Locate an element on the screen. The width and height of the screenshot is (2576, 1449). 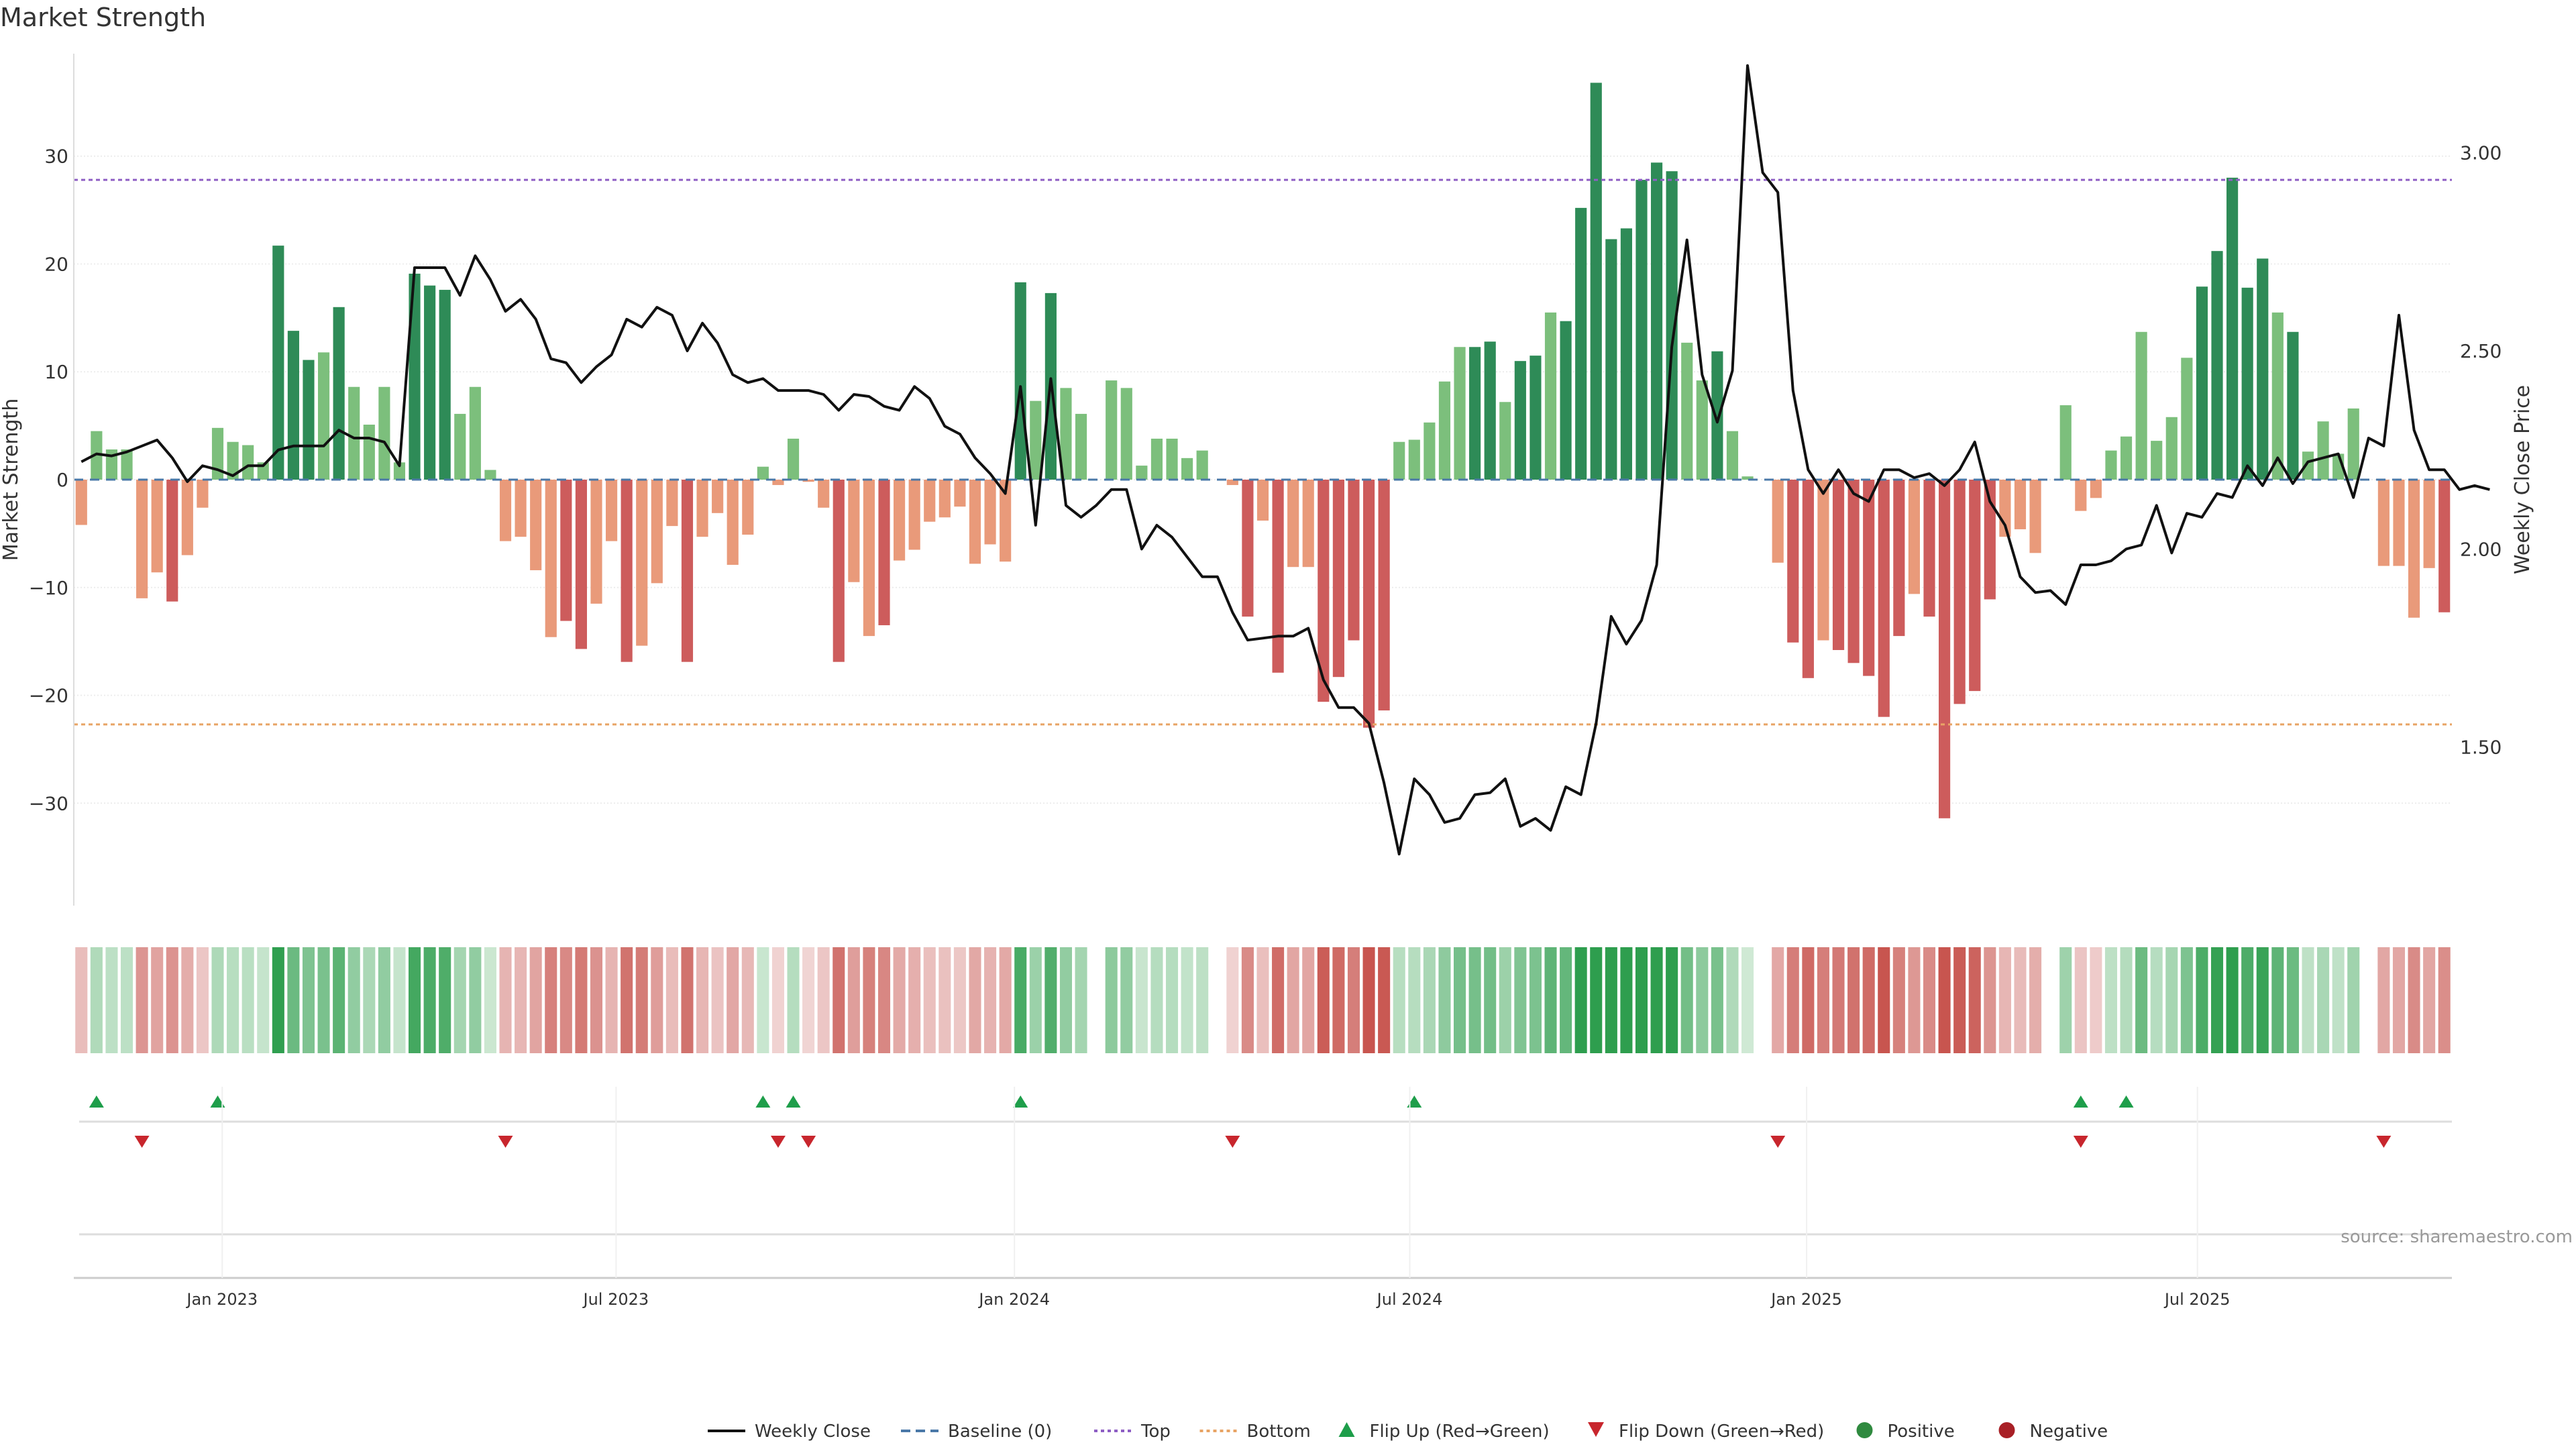
y-tick-label: 0 is located at coordinates (62, 480).